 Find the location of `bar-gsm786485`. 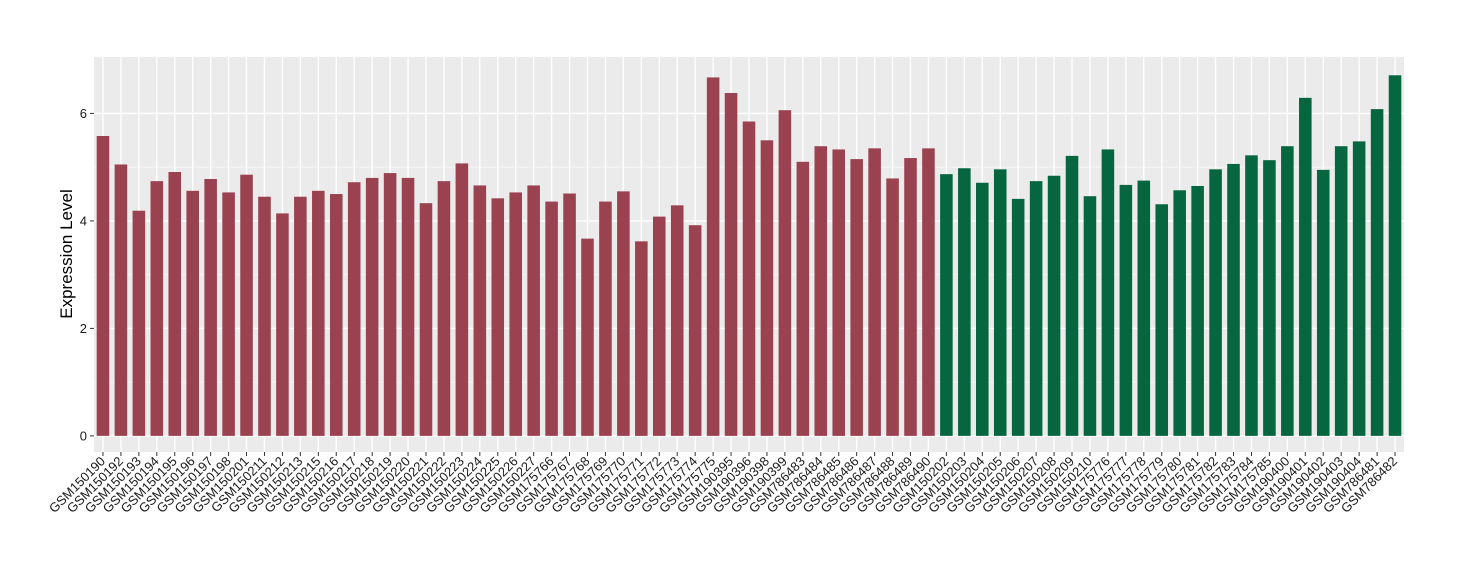

bar-gsm786485 is located at coordinates (839, 292).